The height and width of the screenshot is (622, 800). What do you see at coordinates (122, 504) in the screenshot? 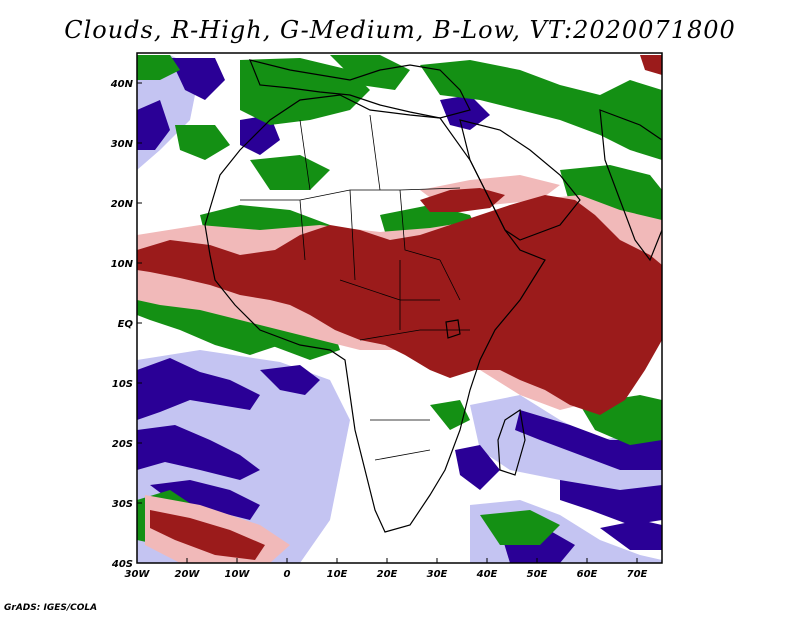
I see `lat-tick-label: 30S` at bounding box center [122, 504].